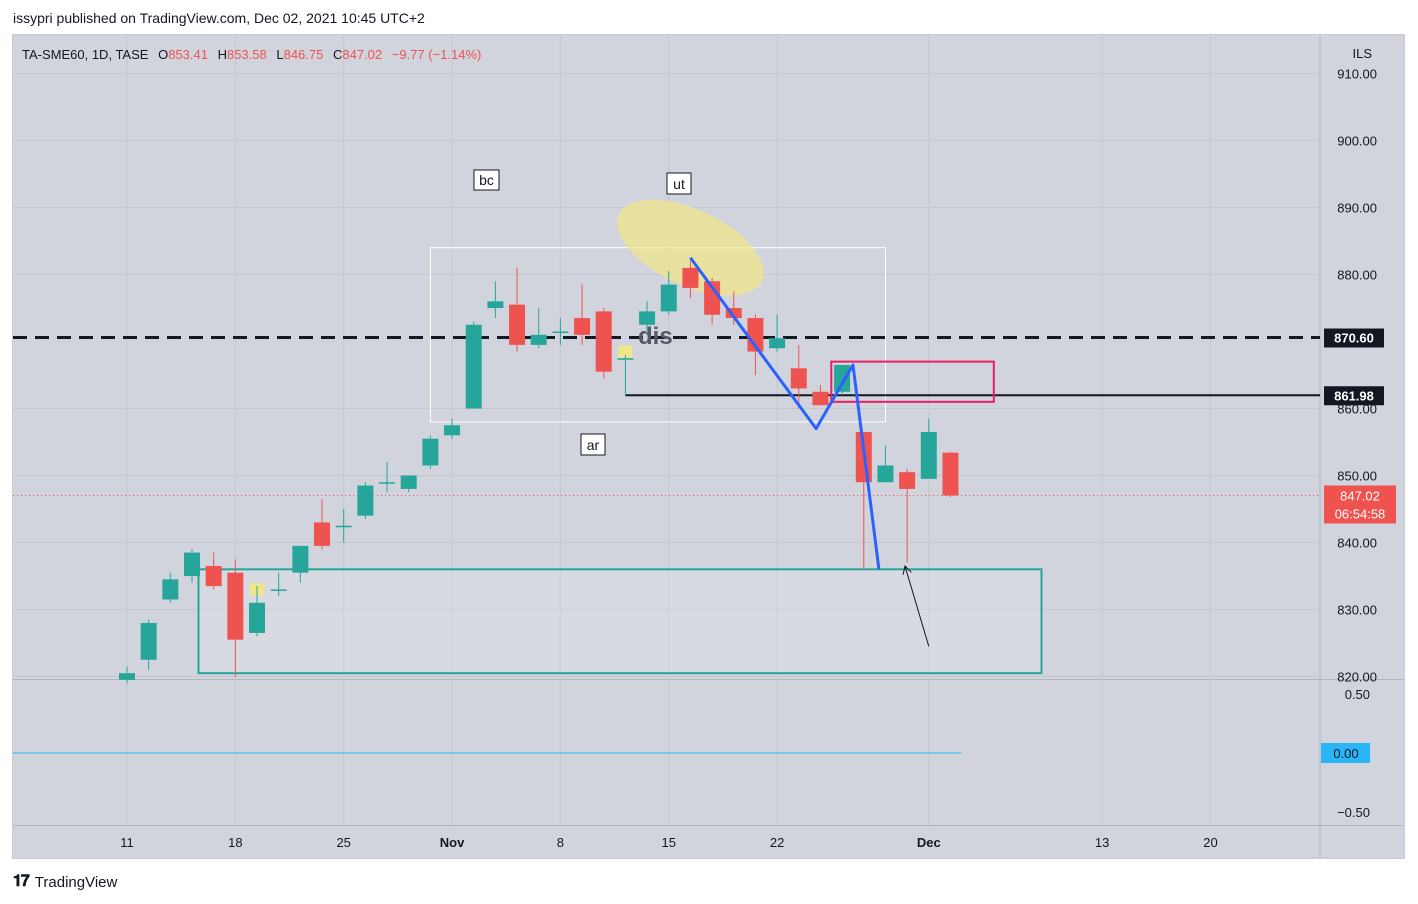  Describe the element at coordinates (1357, 74) in the screenshot. I see `price-tick-label: 910.00` at that location.